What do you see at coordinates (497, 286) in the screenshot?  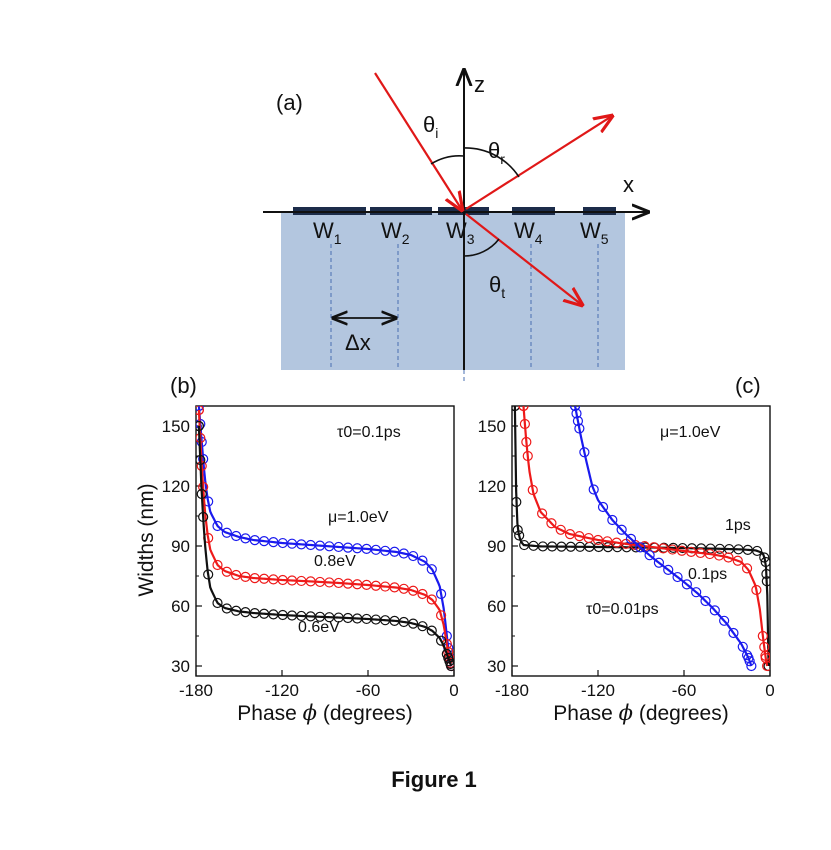 I see `theta-t-label: θt` at bounding box center [497, 286].